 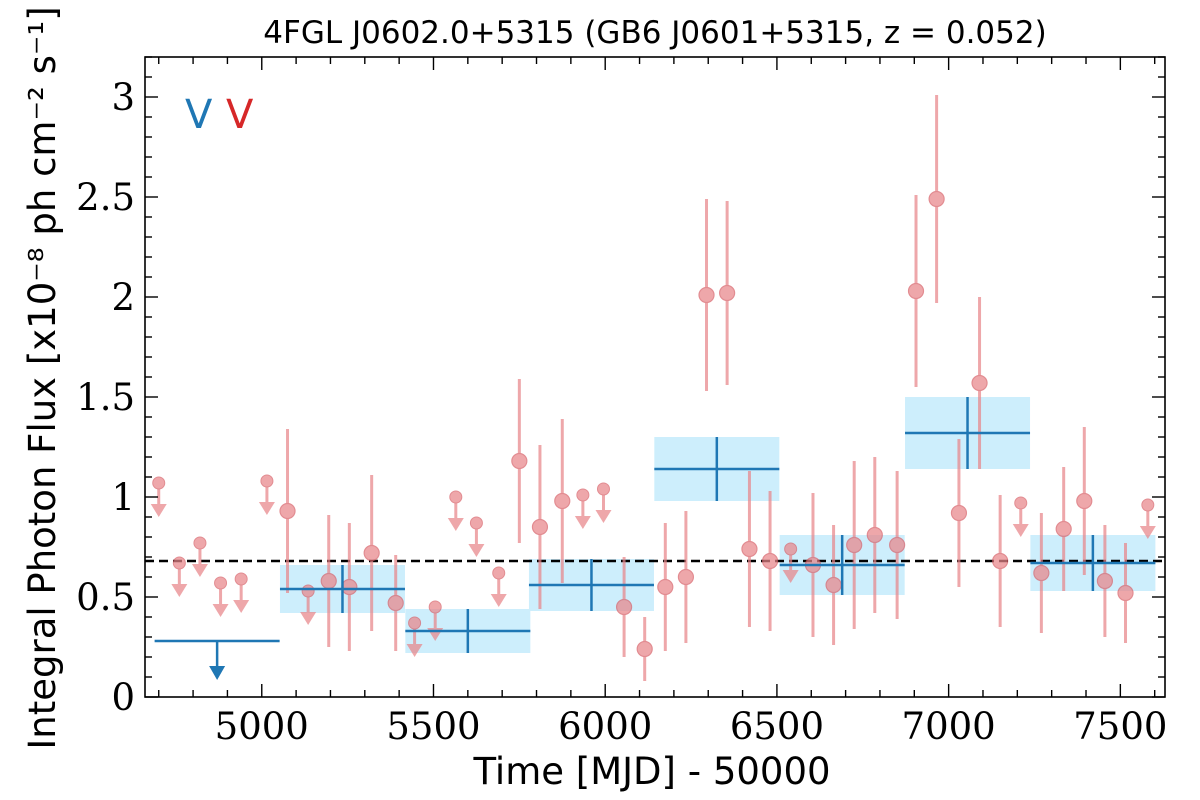 What do you see at coordinates (651, 771) in the screenshot?
I see `x-axis-label: Time [MJD] - 50000` at bounding box center [651, 771].